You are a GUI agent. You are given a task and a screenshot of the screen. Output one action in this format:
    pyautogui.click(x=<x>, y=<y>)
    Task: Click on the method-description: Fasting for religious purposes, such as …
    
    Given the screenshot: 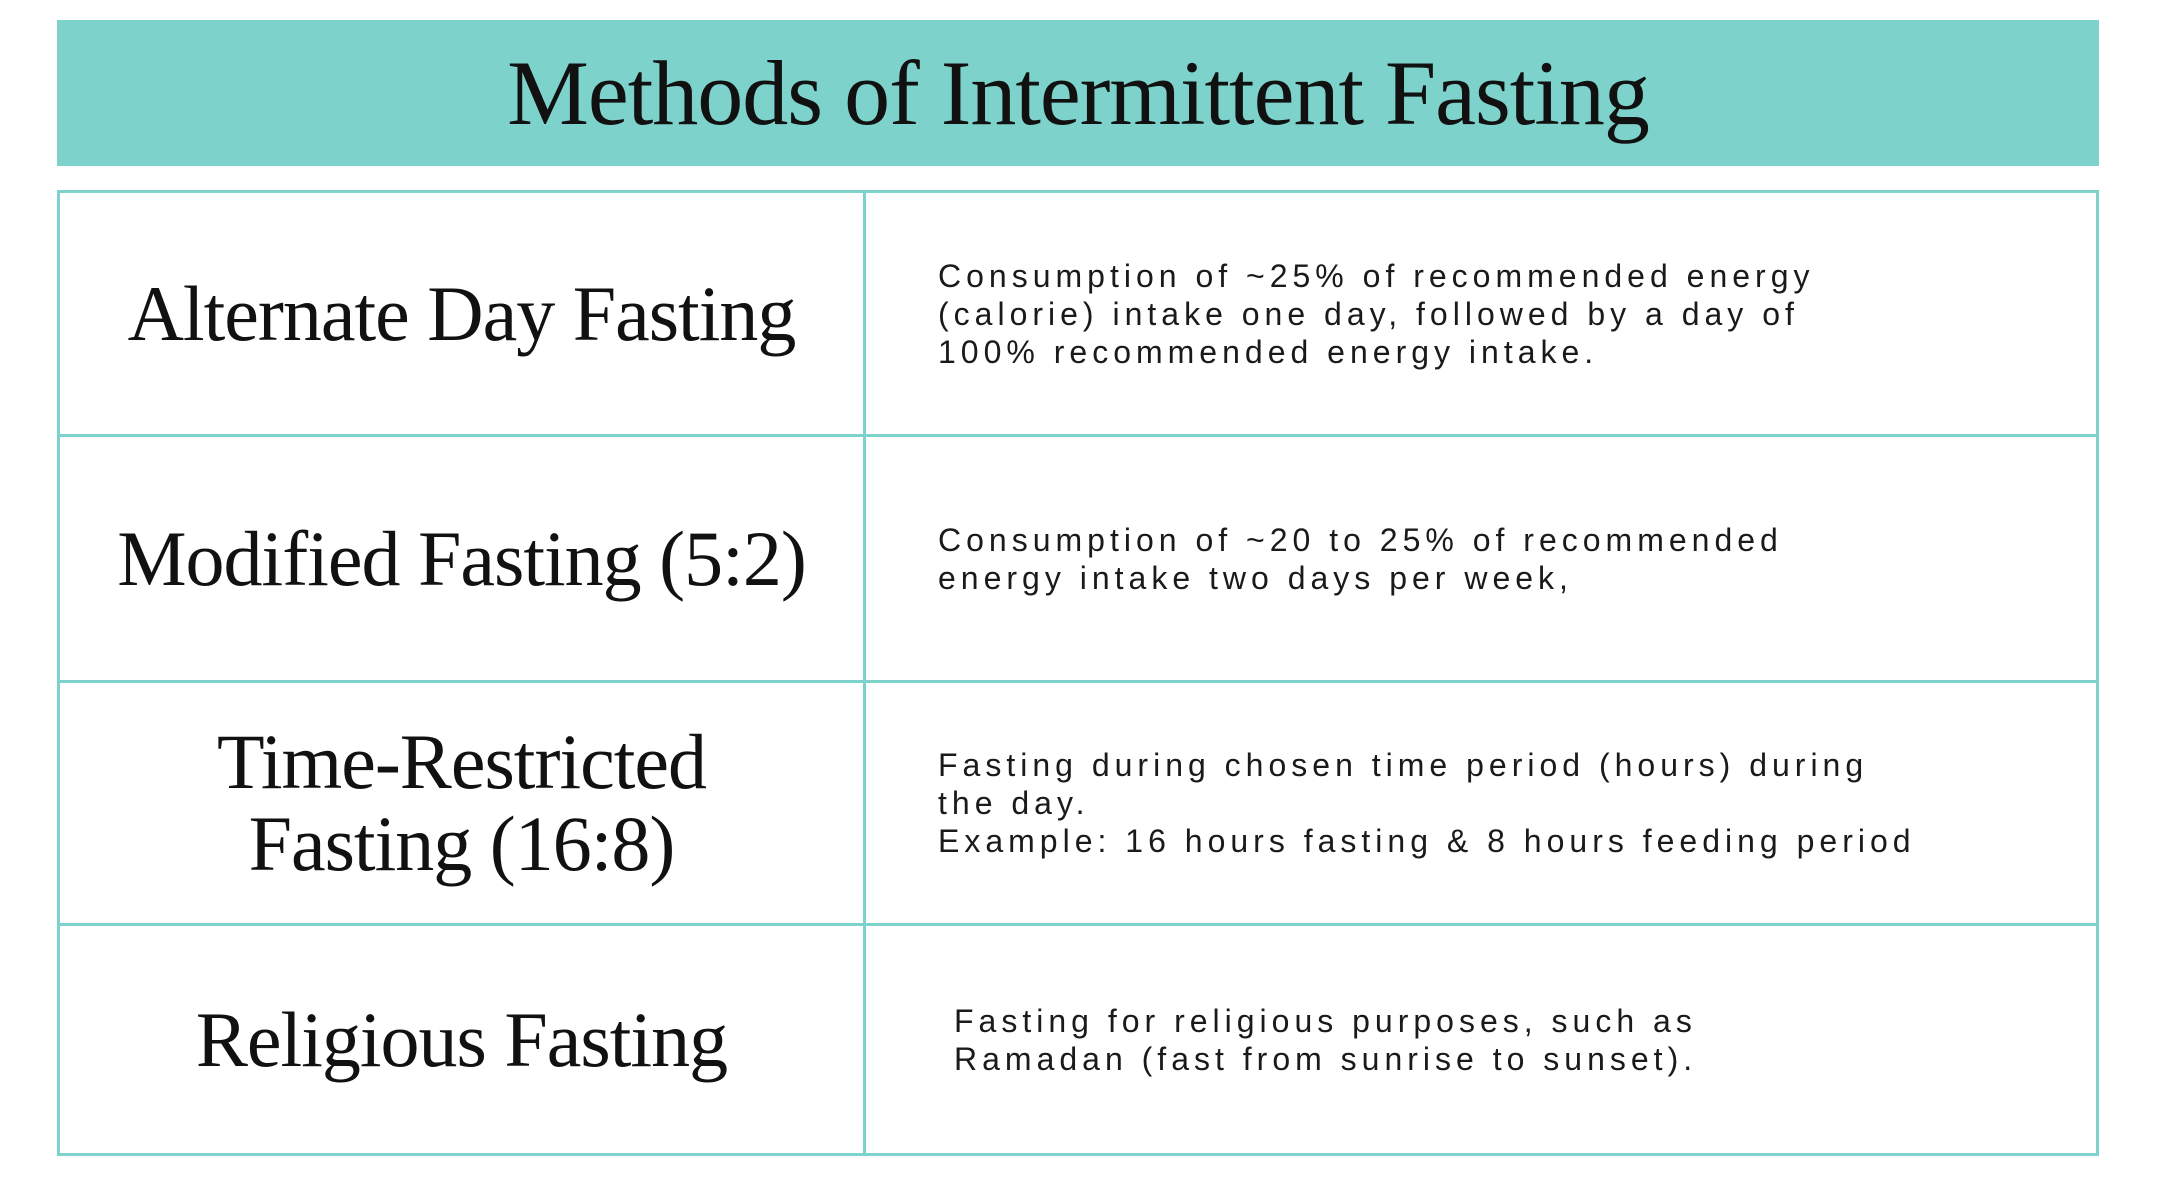 What is the action you would take?
    pyautogui.click(x=1326, y=1039)
    